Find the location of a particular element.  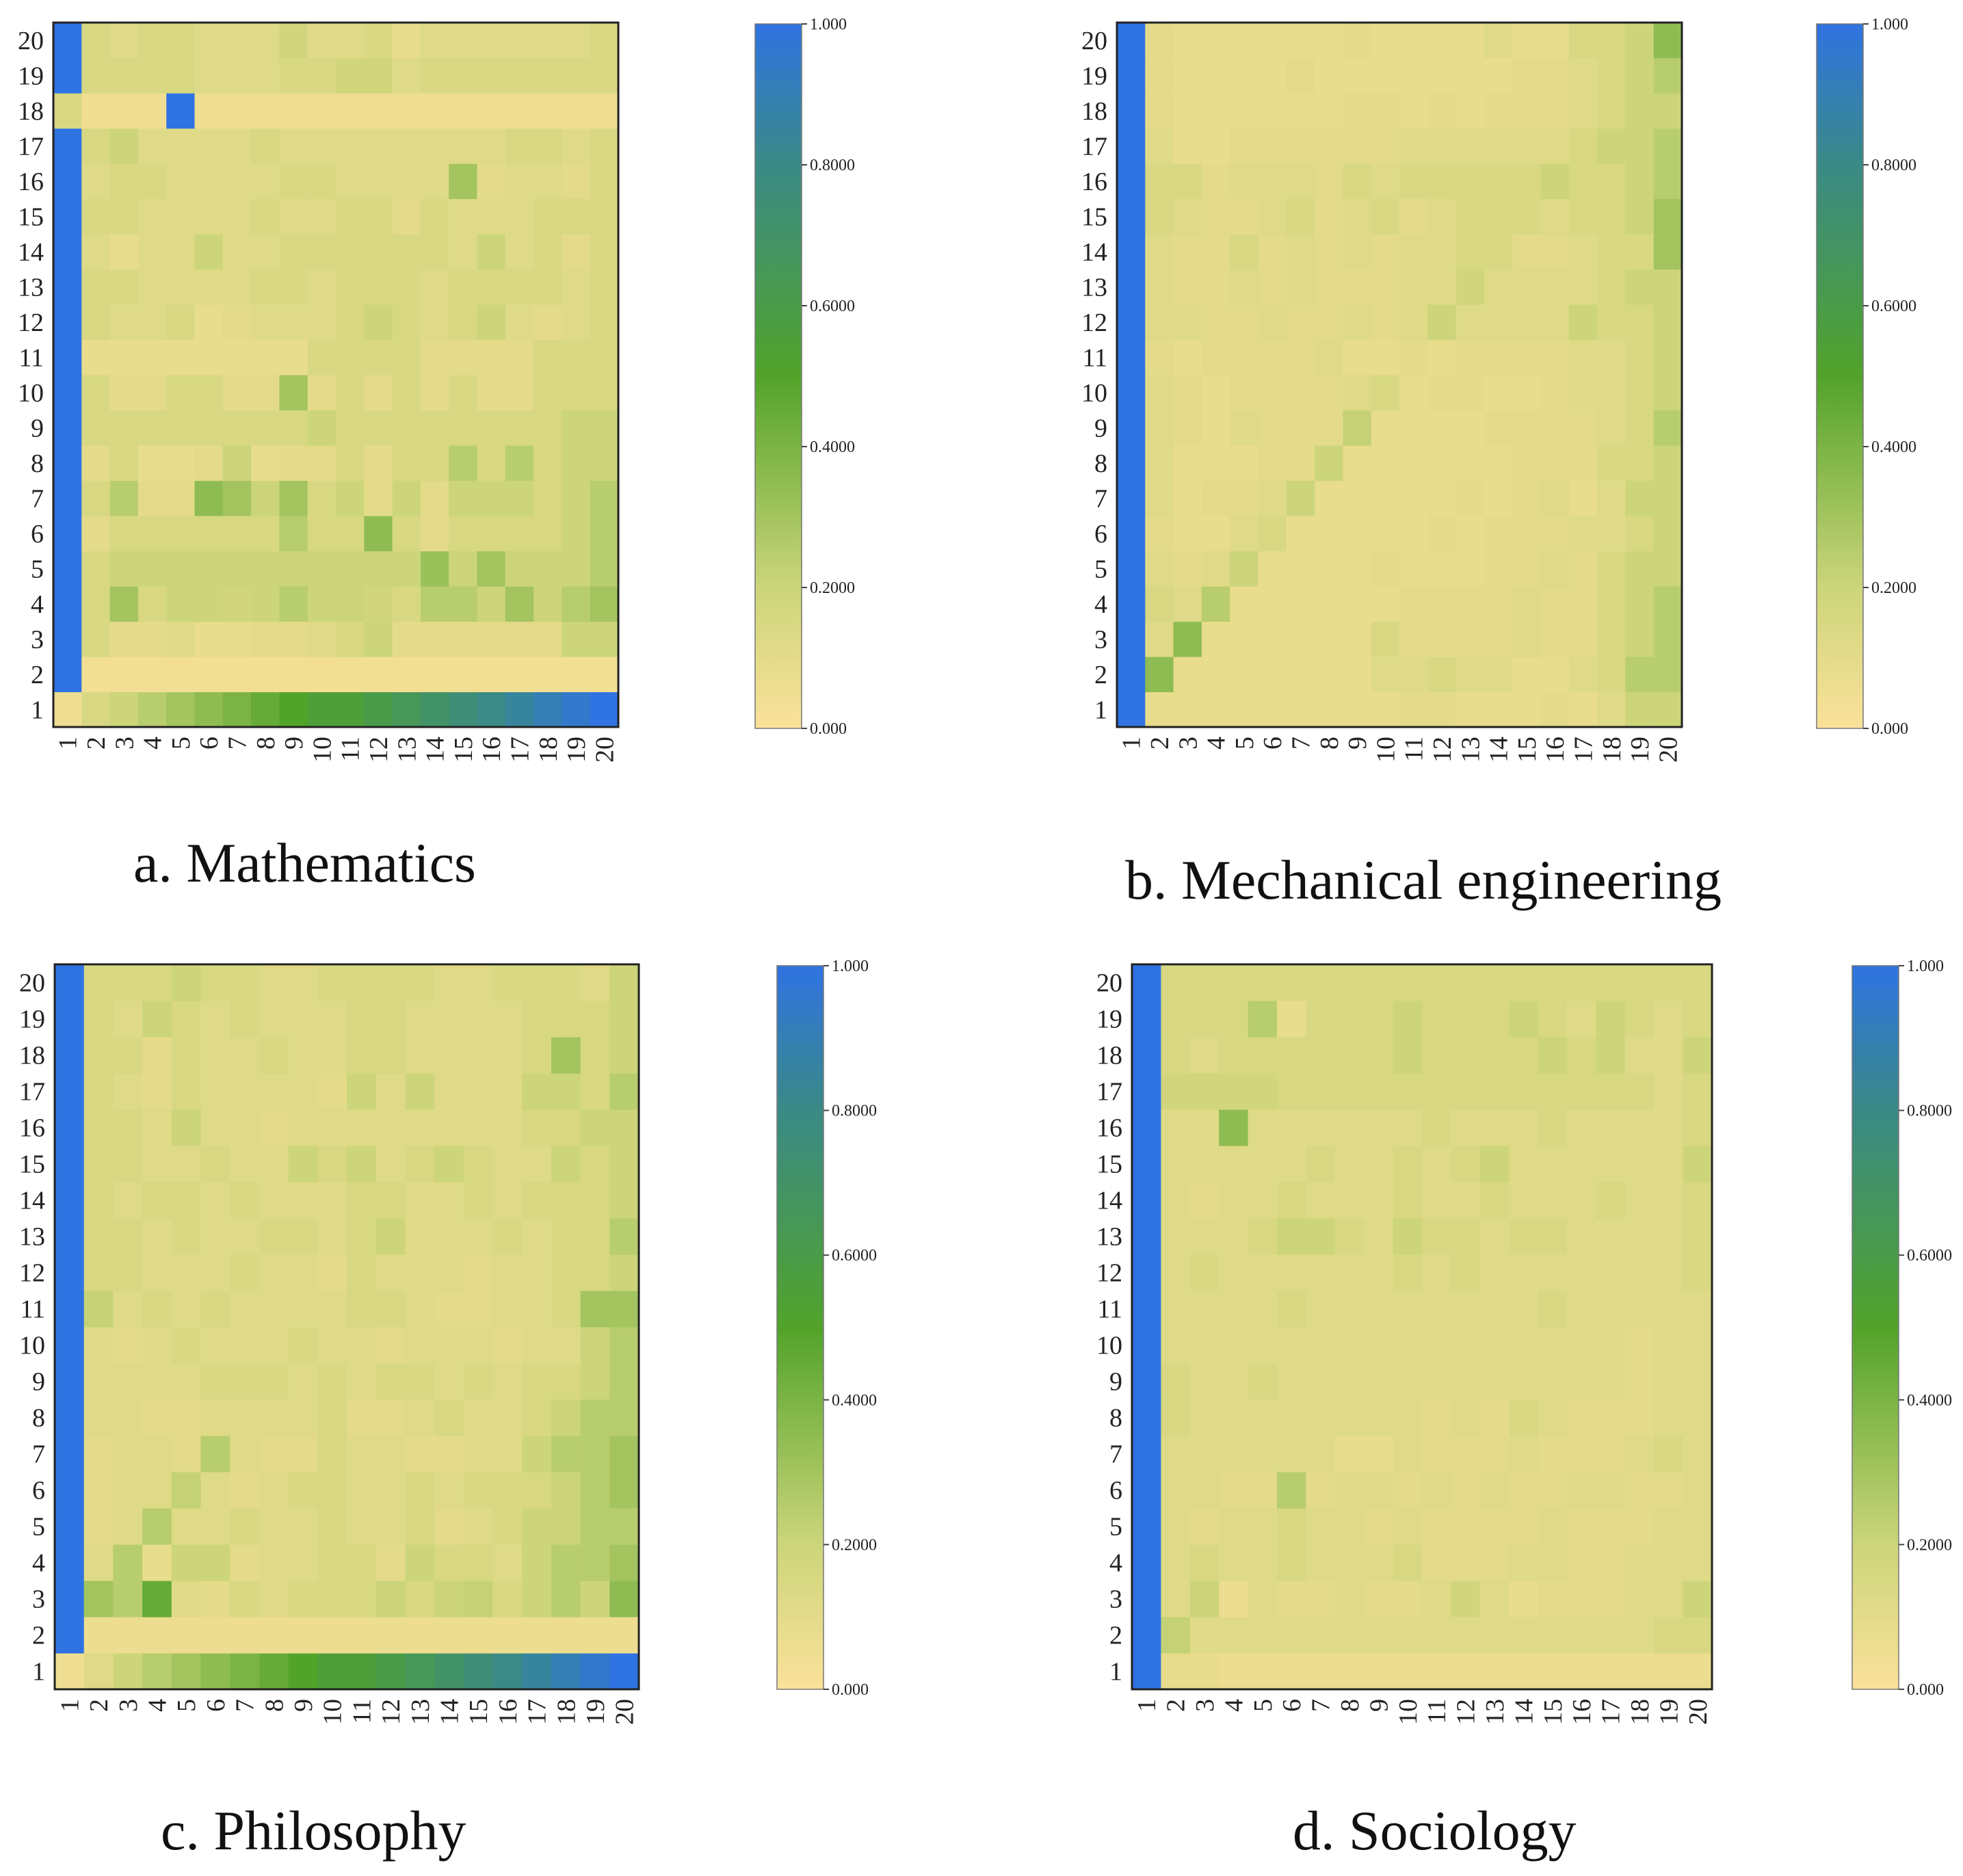

plot-frame is located at coordinates (336, 375).